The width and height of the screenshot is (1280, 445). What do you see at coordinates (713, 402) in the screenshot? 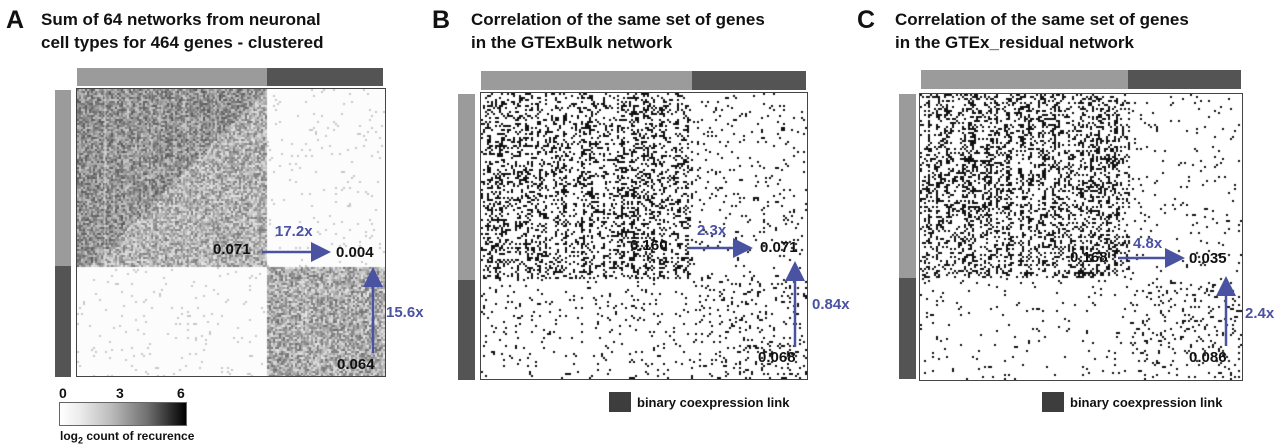
I see `panel-b-legend-label: binary coexpression link` at bounding box center [713, 402].